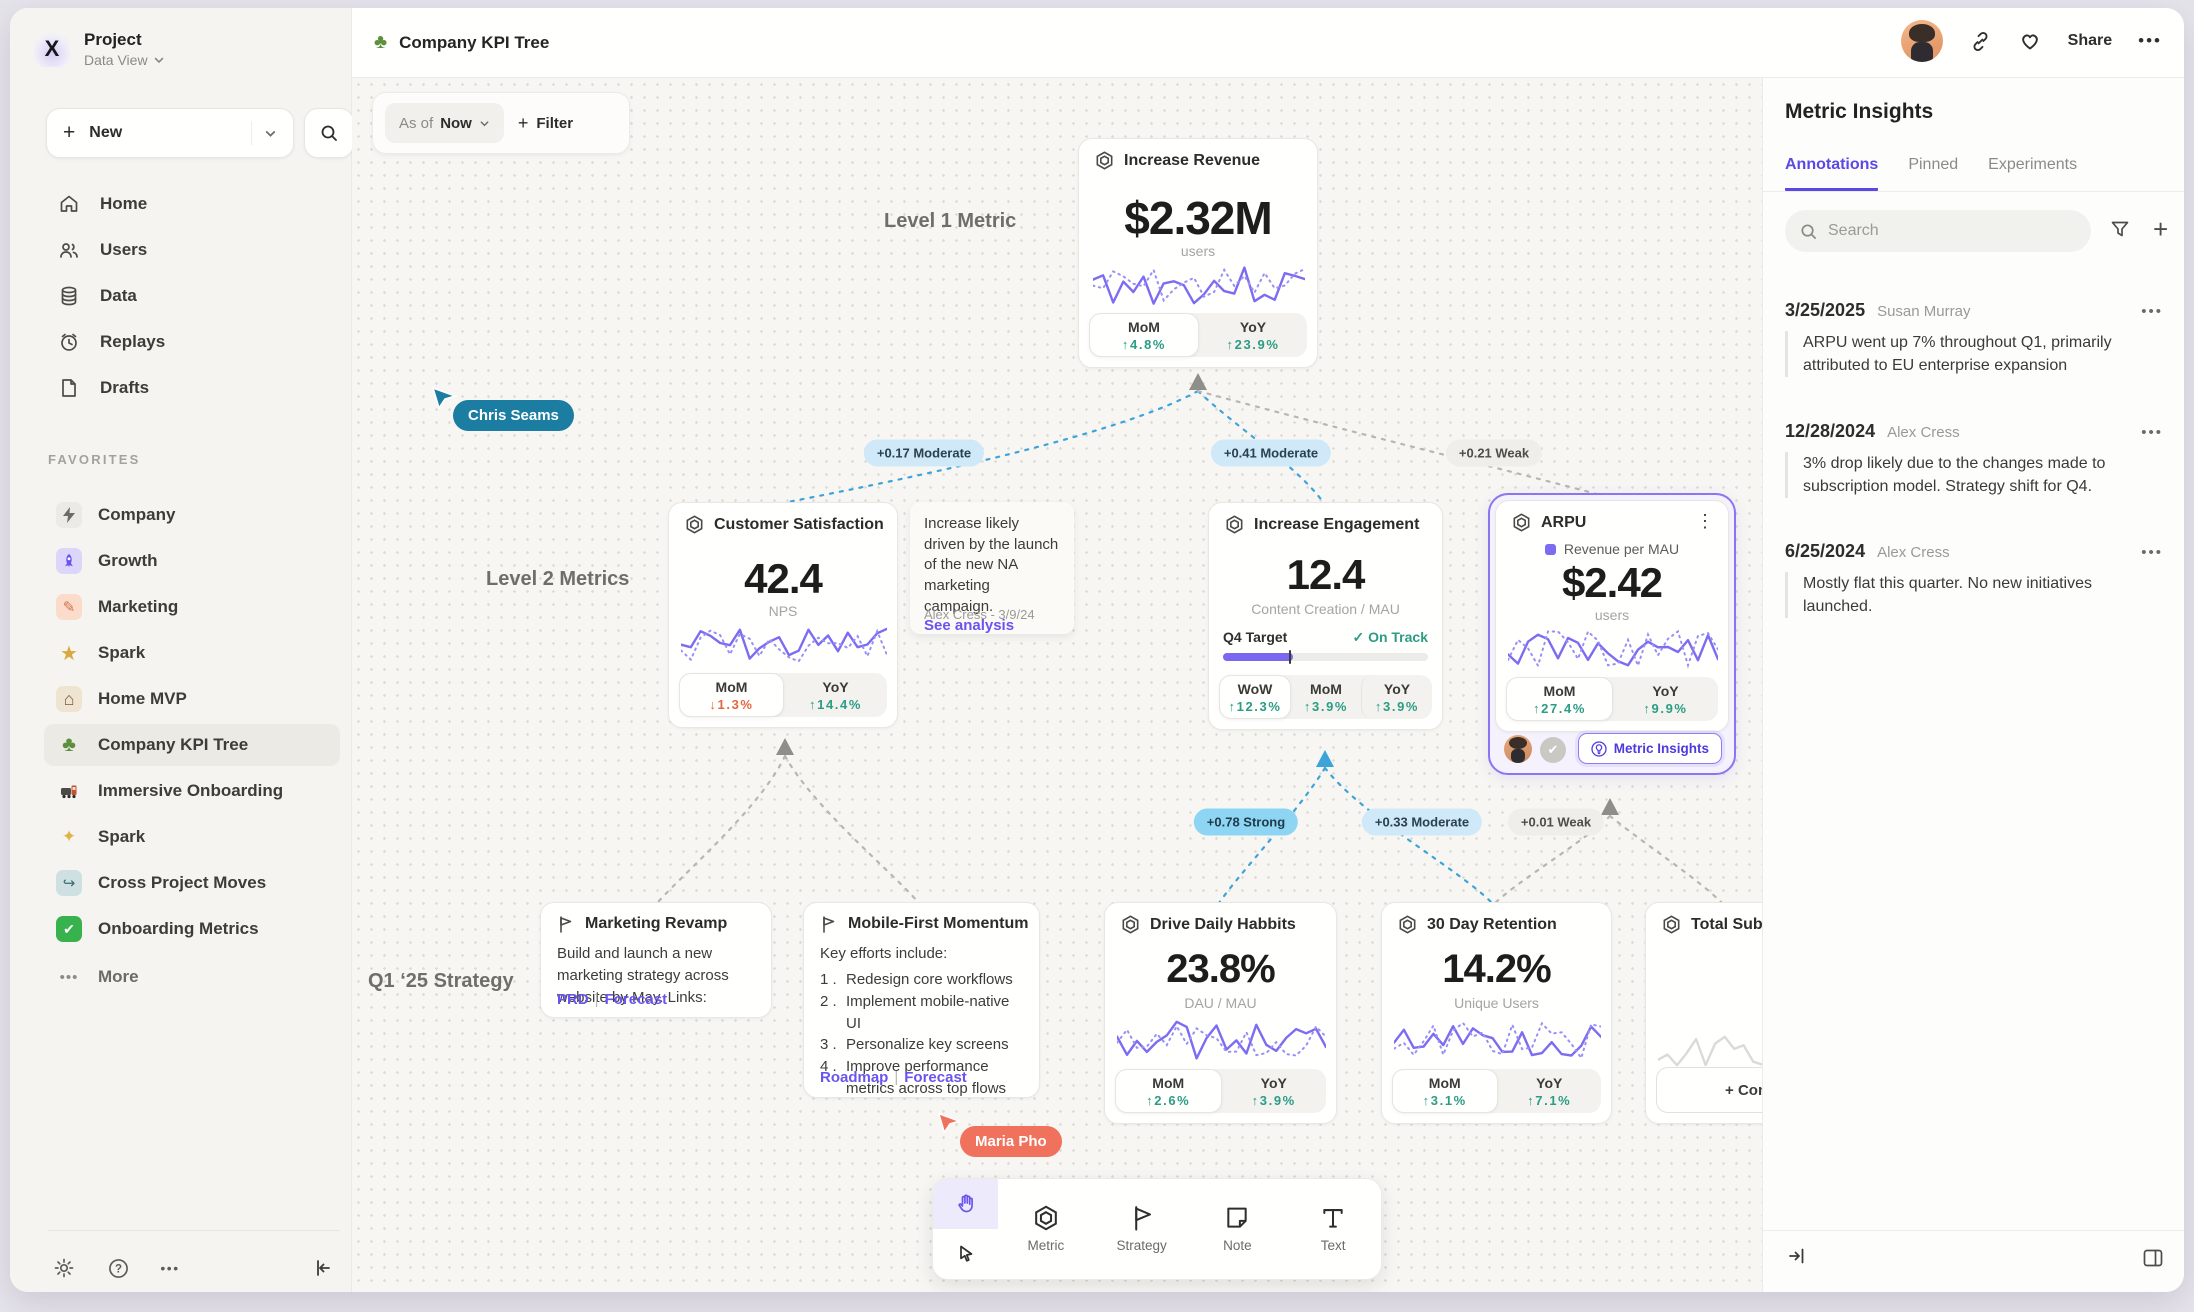 Image resolution: width=2194 pixels, height=1312 pixels. Describe the element at coordinates (2150, 40) in the screenshot. I see `header-more-button: •••` at that location.